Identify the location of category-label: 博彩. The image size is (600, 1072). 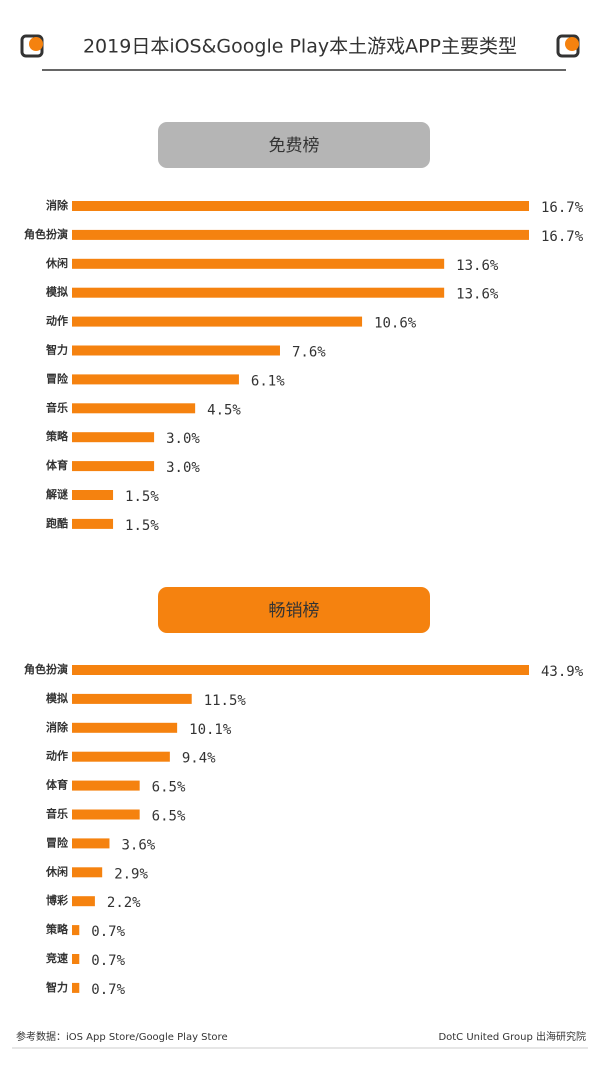
(57, 900).